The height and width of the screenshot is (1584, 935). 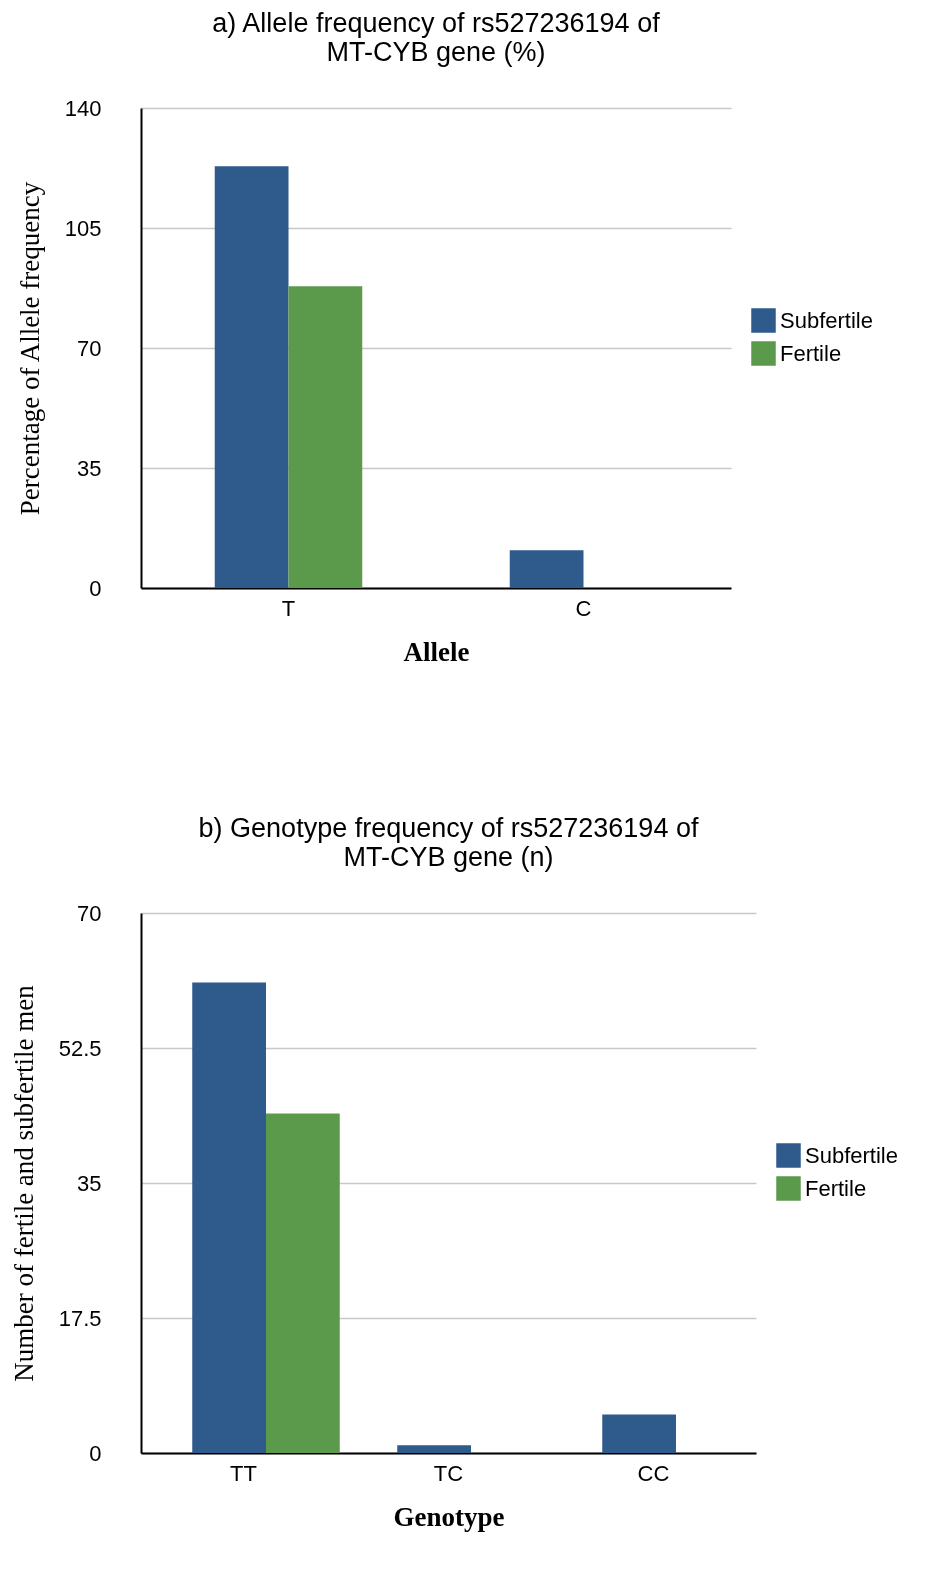 I want to click on chart-title: a) Allele frequency of rs527236194 of MT-CYB gene (%), so click(x=436, y=37).